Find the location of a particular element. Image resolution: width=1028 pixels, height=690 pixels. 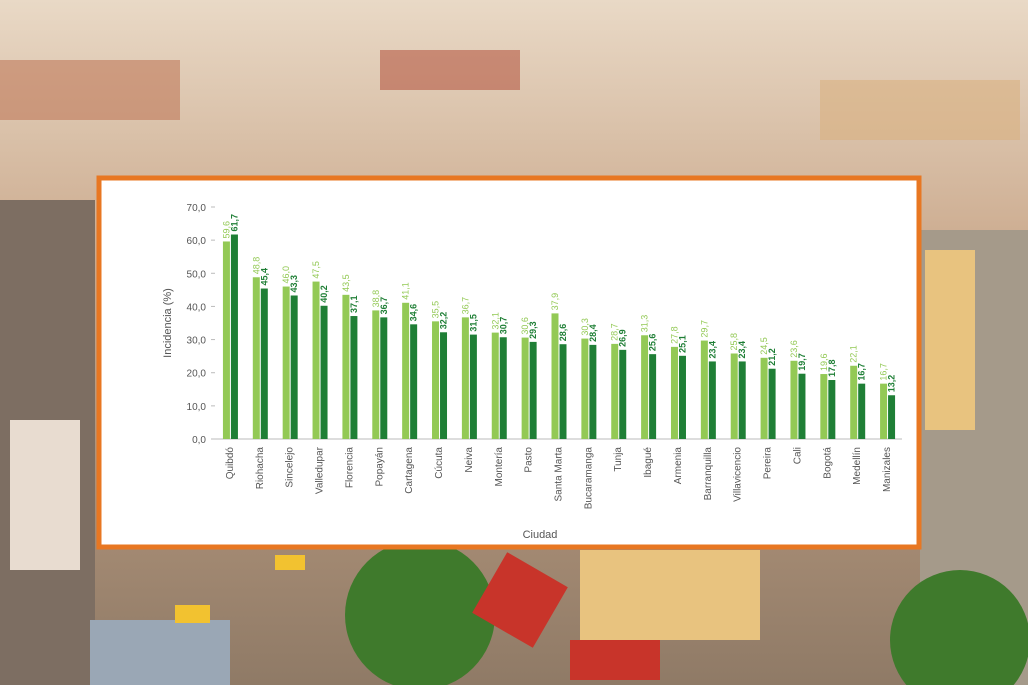

x-tick-label: Villavicencio is located at coordinates (738, 474).